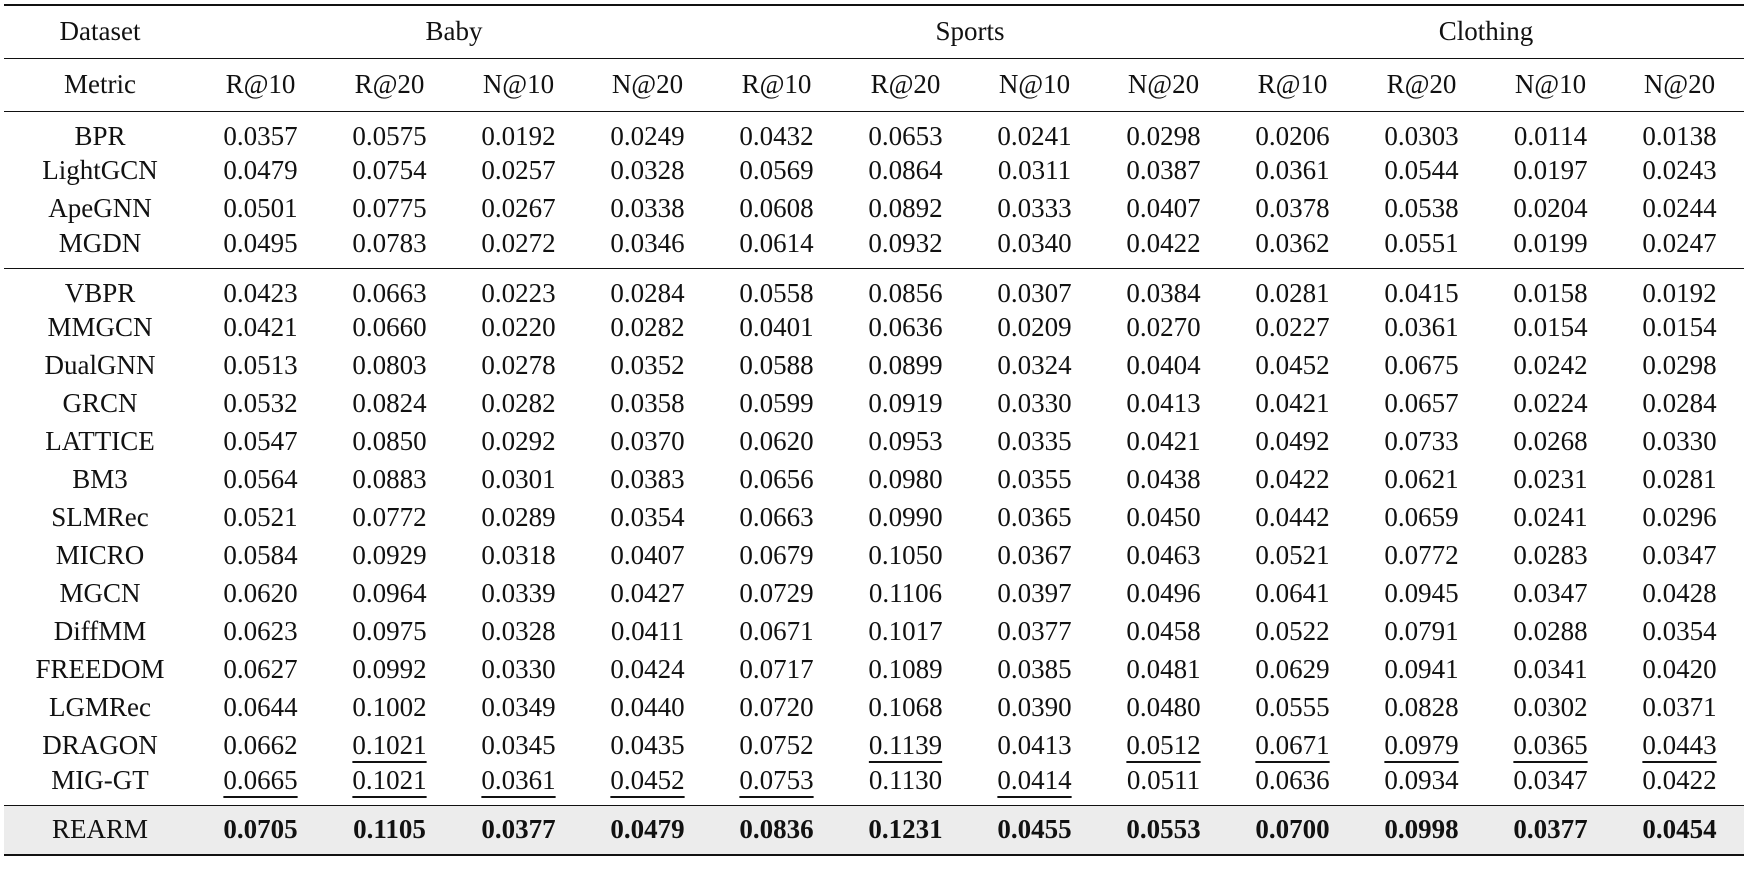 Image resolution: width=1748 pixels, height=888 pixels. I want to click on metric-value: 0.0349, so click(518, 708).